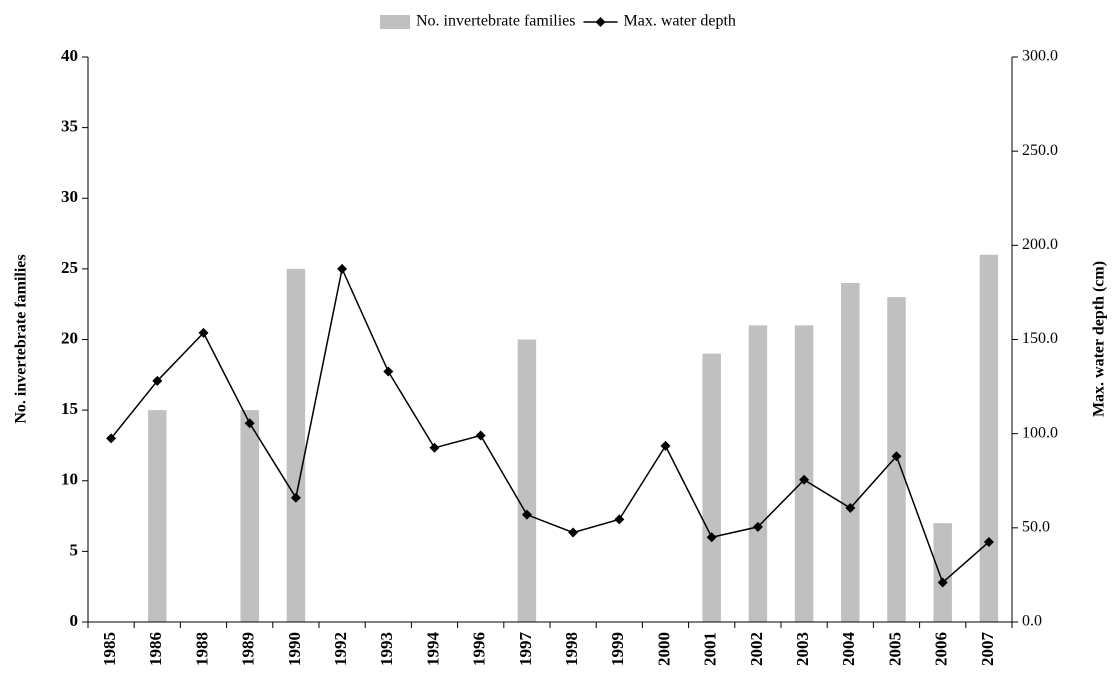 This screenshot has height=682, width=1120. Describe the element at coordinates (1040, 150) in the screenshot. I see `y2-tick-label: 250.0` at that location.